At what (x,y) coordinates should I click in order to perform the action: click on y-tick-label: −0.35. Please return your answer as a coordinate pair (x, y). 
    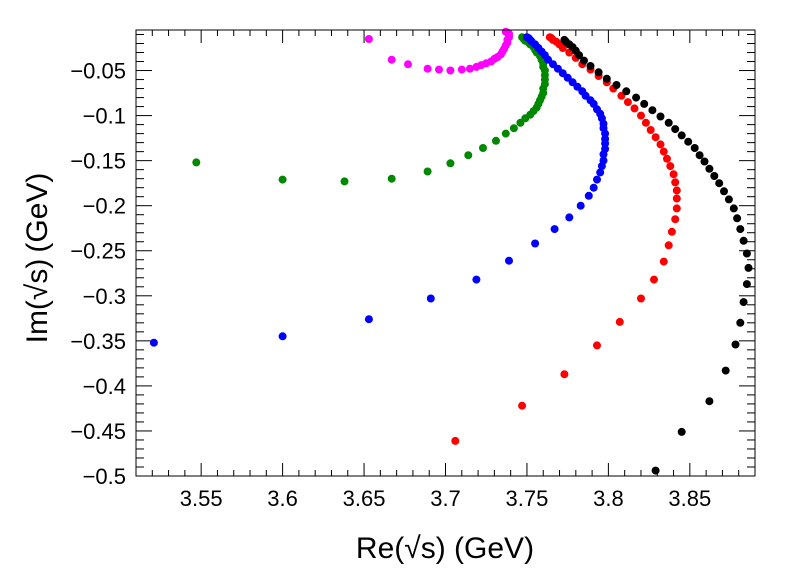
    Looking at the image, I should click on (98, 341).